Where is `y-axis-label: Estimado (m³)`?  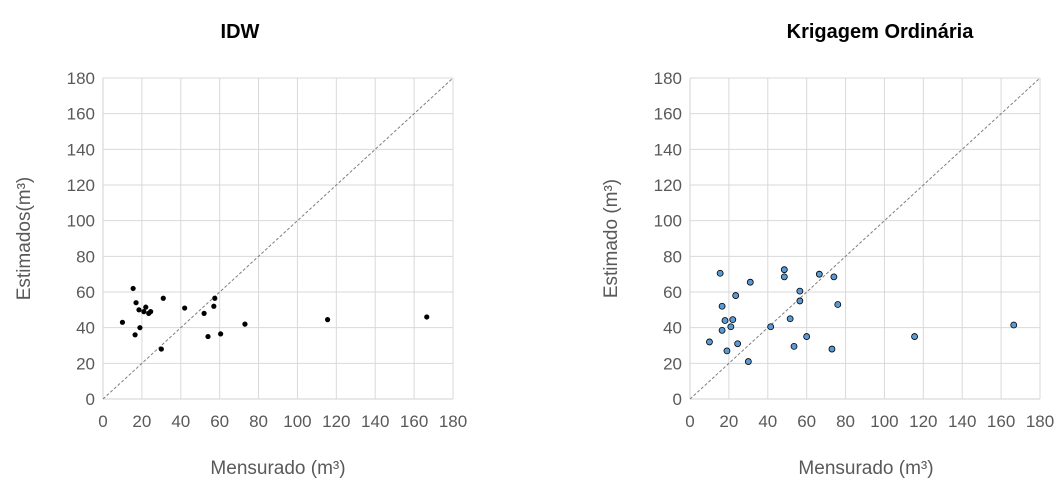 y-axis-label: Estimado (m³) is located at coordinates (611, 238).